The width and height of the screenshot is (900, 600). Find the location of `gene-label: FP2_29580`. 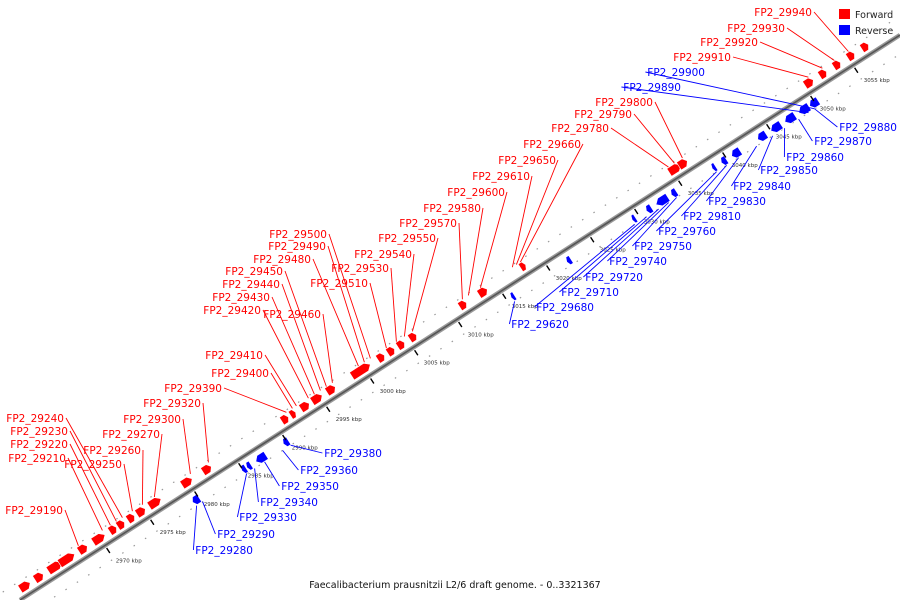

gene-label: FP2_29580 is located at coordinates (452, 209).